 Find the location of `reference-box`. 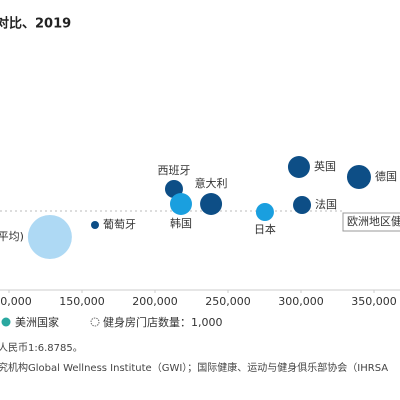

reference-box is located at coordinates (371, 222).